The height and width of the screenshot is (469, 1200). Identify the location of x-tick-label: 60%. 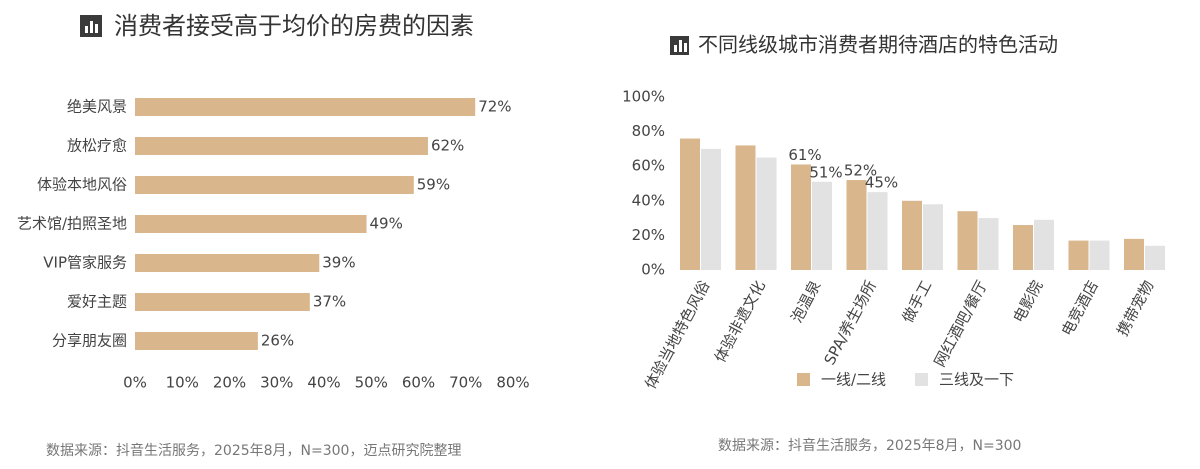
(418, 383).